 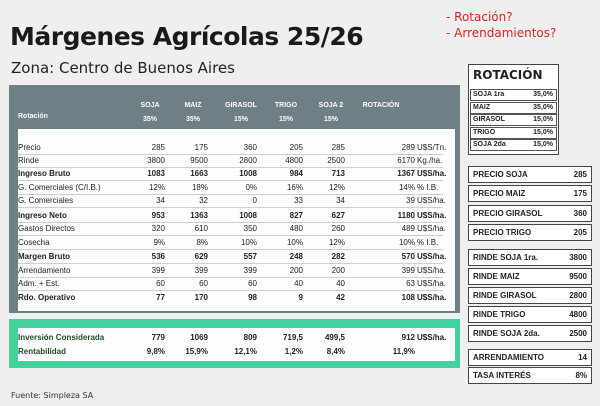 What do you see at coordinates (530, 276) in the screenshot?
I see `yield-box: RINDE MAIZ 9500` at bounding box center [530, 276].